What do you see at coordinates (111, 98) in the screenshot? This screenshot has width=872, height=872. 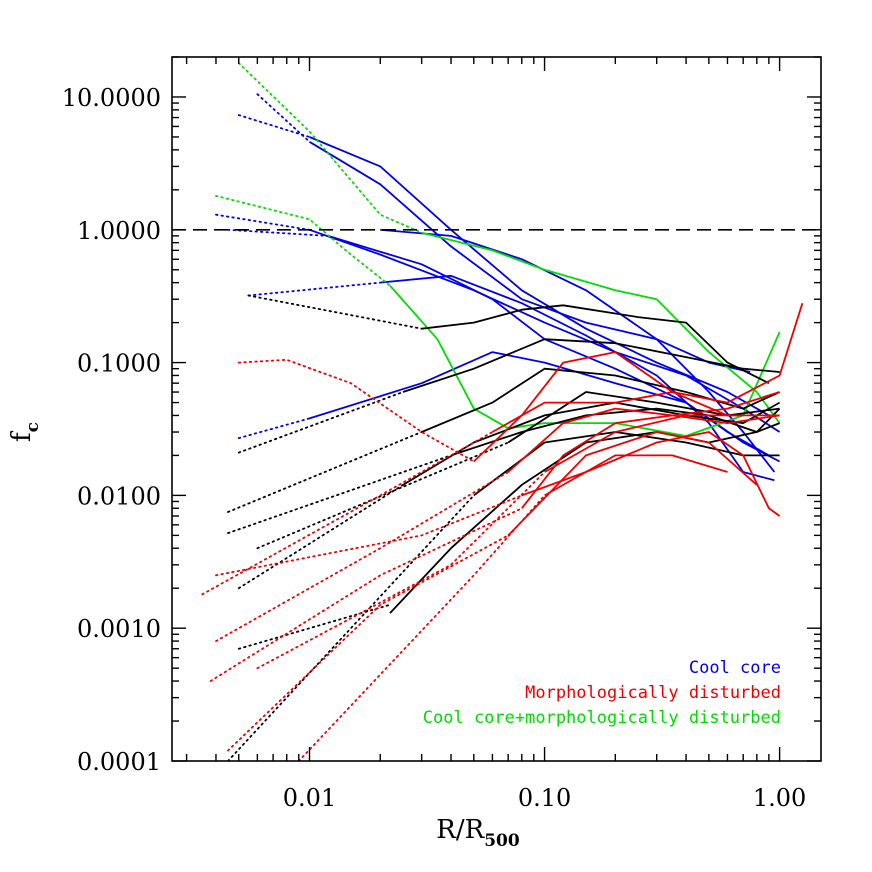 I see `y-tick-label: 10.0000` at bounding box center [111, 98].